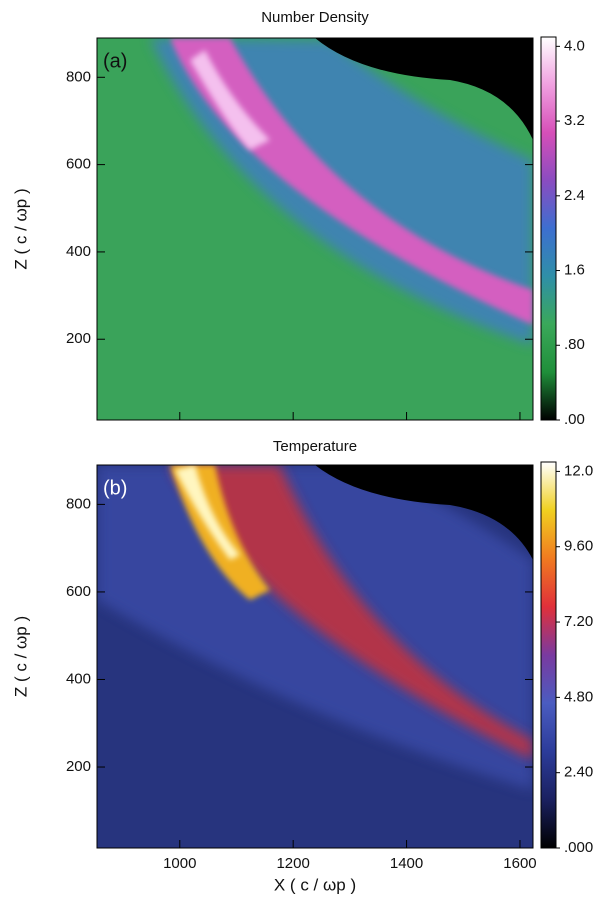 Image resolution: width=605 pixels, height=907 pixels. What do you see at coordinates (574, 419) in the screenshot?
I see `colorbar-tick-label: .00` at bounding box center [574, 419].